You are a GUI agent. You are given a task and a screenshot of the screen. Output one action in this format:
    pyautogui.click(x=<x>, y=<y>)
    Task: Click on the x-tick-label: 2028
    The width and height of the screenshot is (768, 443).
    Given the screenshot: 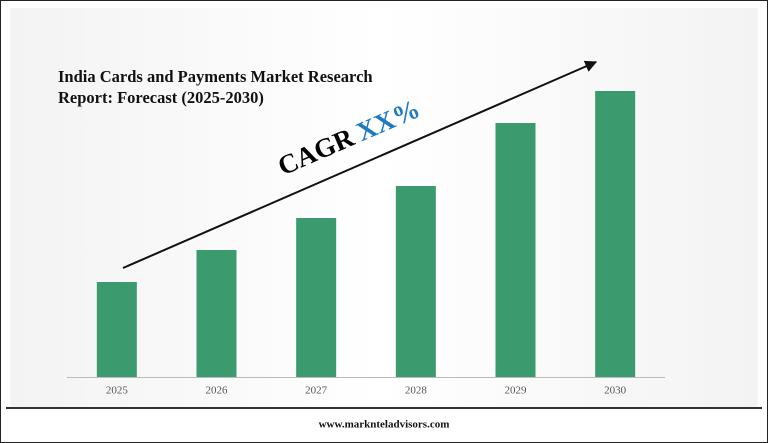 What is the action you would take?
    pyautogui.click(x=416, y=391)
    